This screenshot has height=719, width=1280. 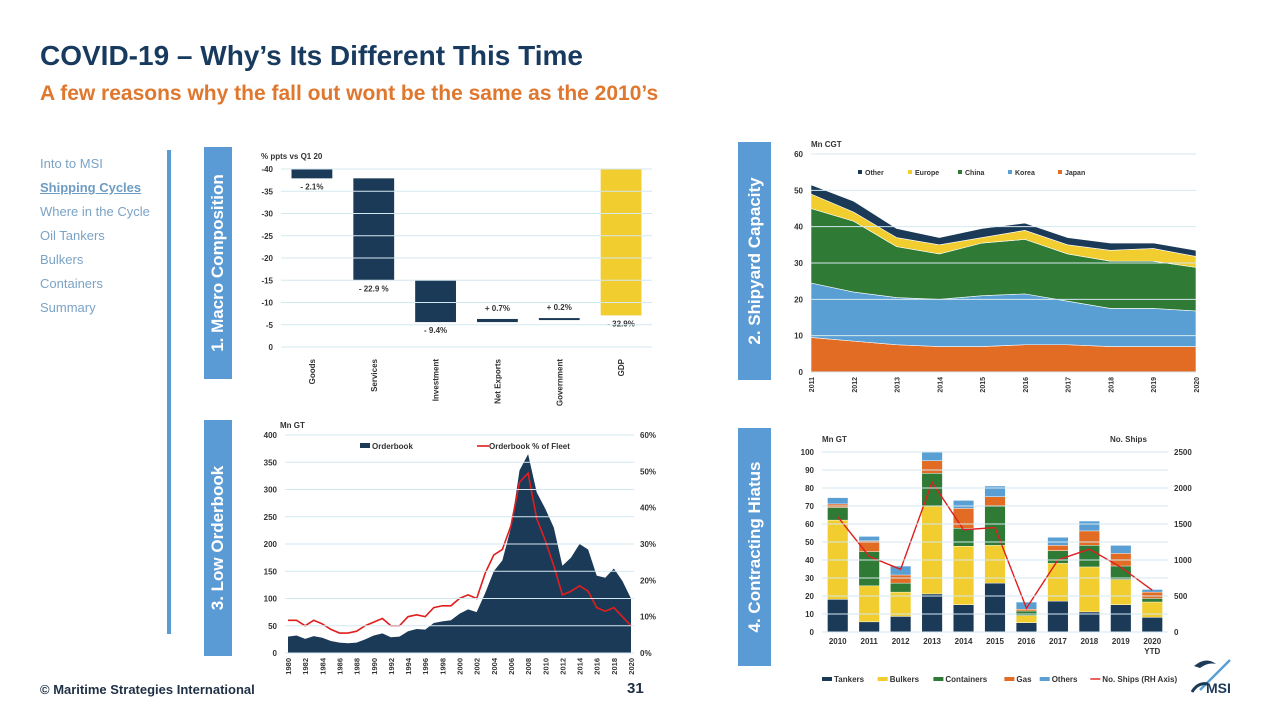 What do you see at coordinates (1218, 688) in the screenshot?
I see `svg-text: MSI` at bounding box center [1218, 688].